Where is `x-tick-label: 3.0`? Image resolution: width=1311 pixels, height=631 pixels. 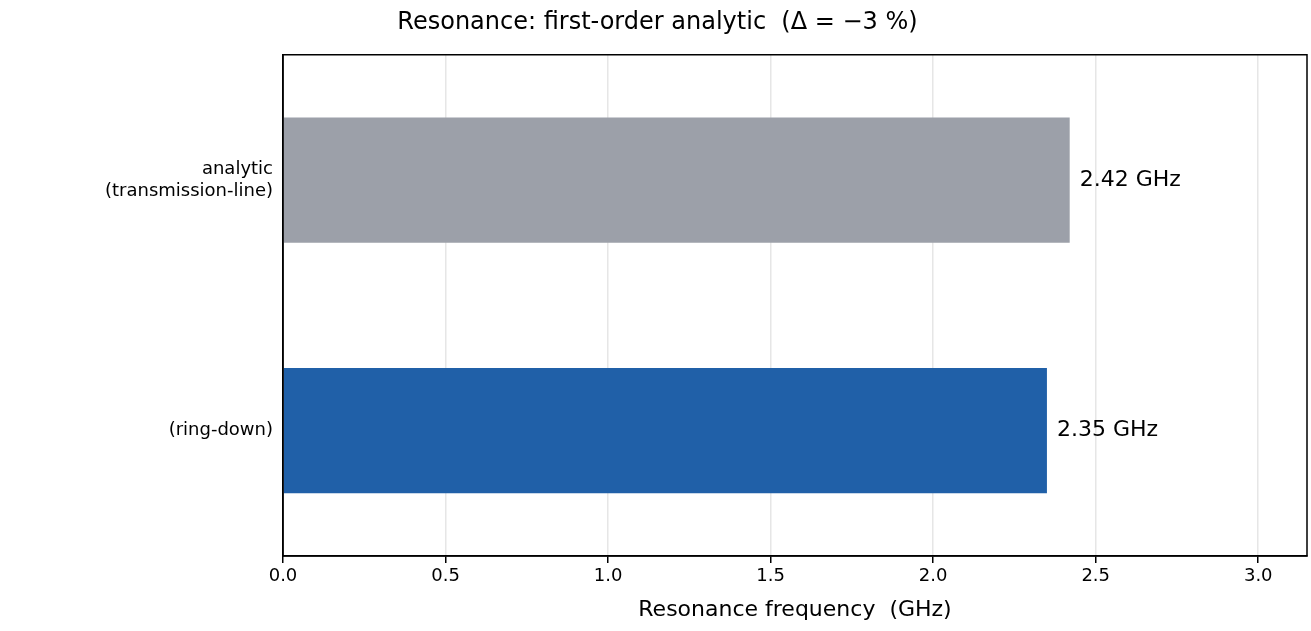
x-tick-label: 3.0 is located at coordinates (1258, 575).